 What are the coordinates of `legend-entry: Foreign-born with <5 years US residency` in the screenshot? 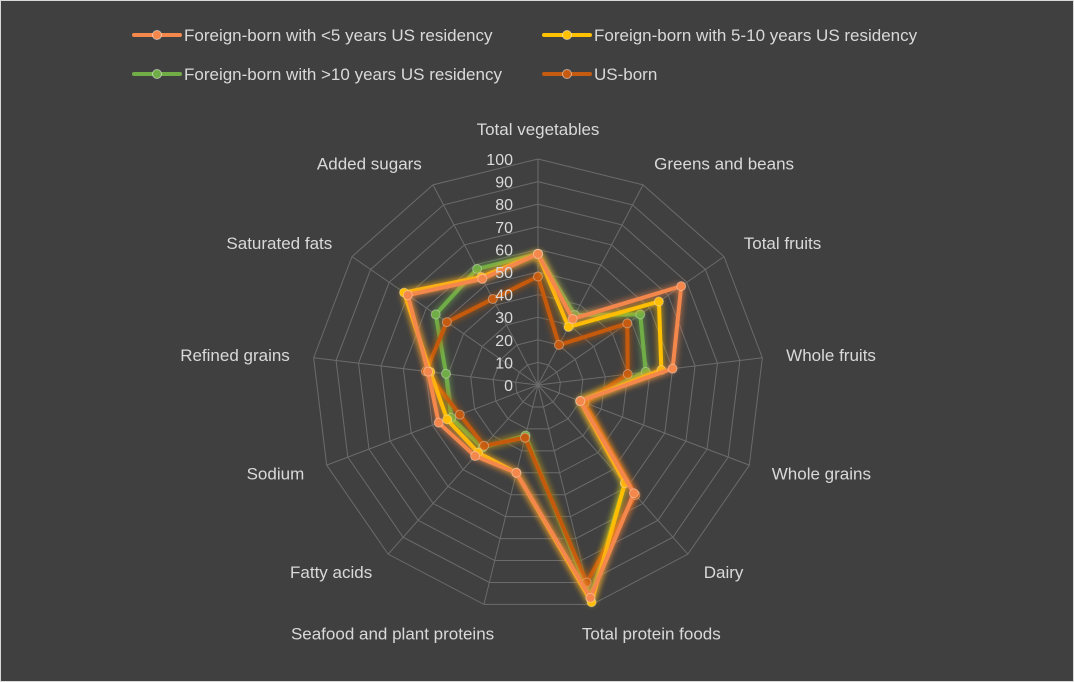 It's located at (312, 35).